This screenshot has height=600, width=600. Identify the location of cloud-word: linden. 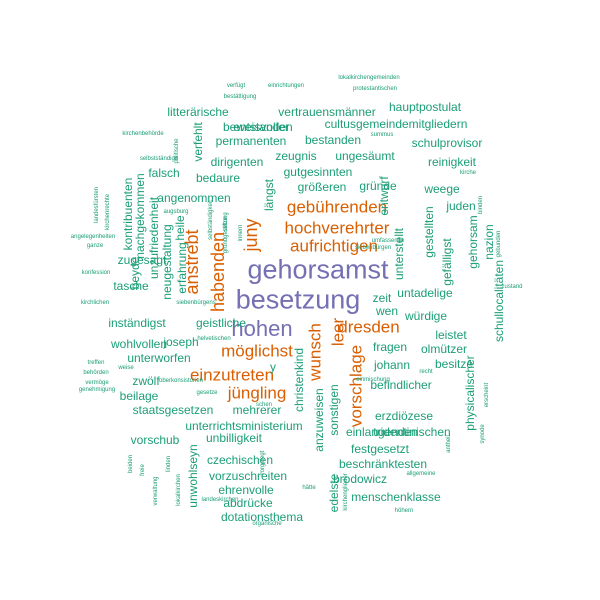
(169, 464).